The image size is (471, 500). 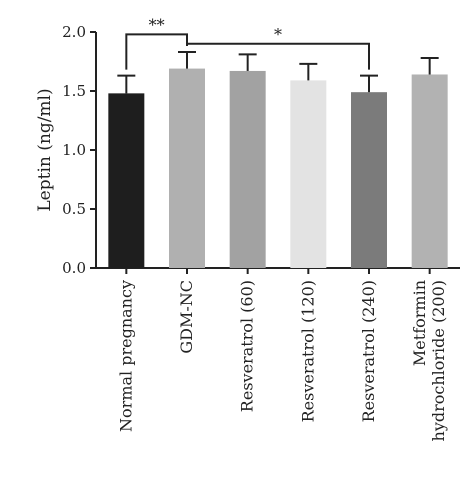 I want to click on x-category-label: GDM-NC, so click(x=186, y=317).